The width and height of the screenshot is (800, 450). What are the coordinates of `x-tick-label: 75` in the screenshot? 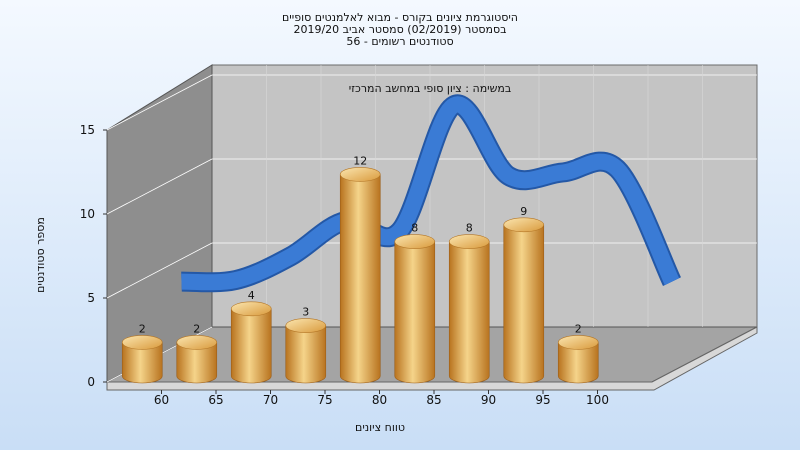 It's located at (324, 400).